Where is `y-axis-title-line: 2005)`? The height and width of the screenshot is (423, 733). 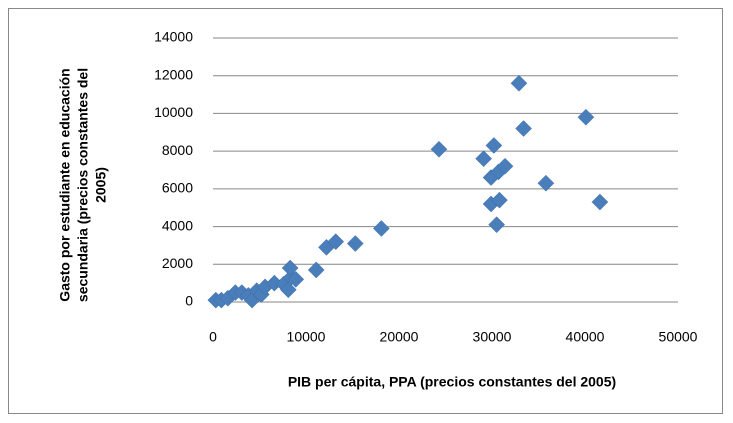 y-axis-title-line: 2005) is located at coordinates (101, 185).